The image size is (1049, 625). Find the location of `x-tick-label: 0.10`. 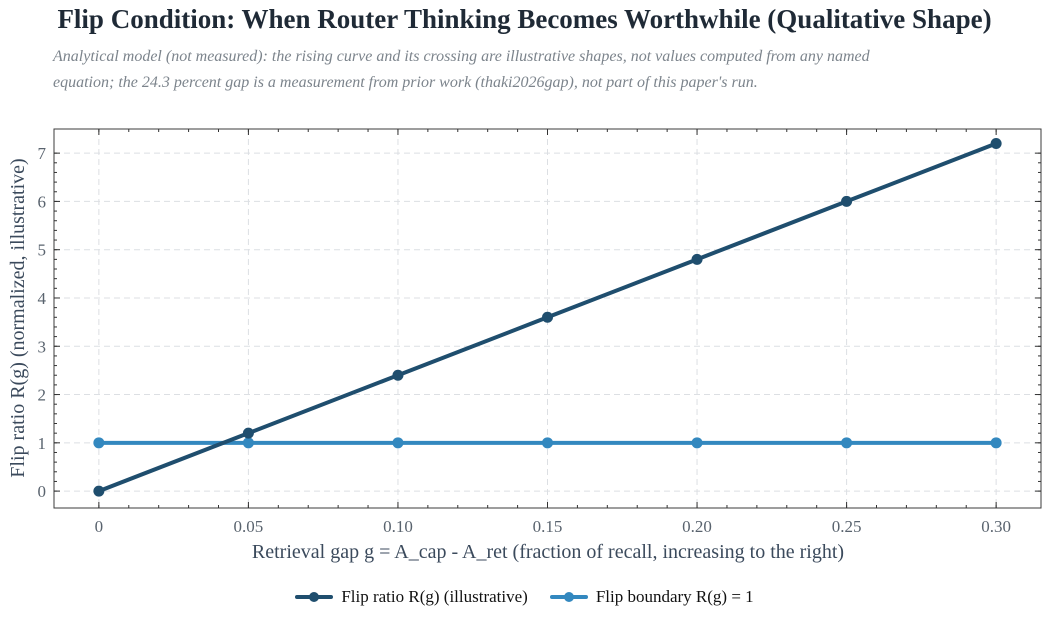

x-tick-label: 0.10 is located at coordinates (398, 526).